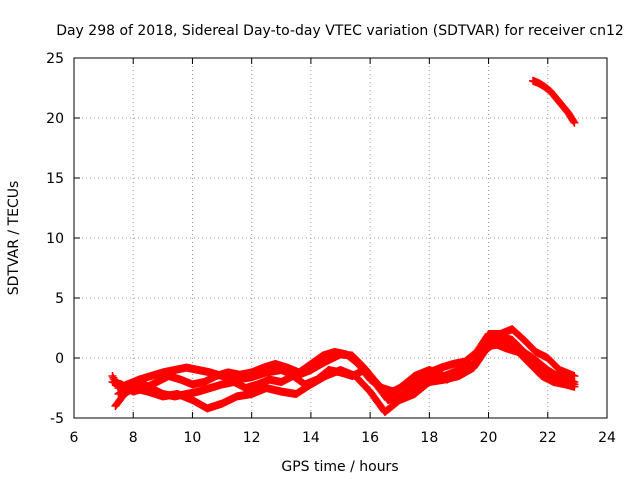  Describe the element at coordinates (339, 467) in the screenshot. I see `x-axis-label: GPS time / hours` at that location.